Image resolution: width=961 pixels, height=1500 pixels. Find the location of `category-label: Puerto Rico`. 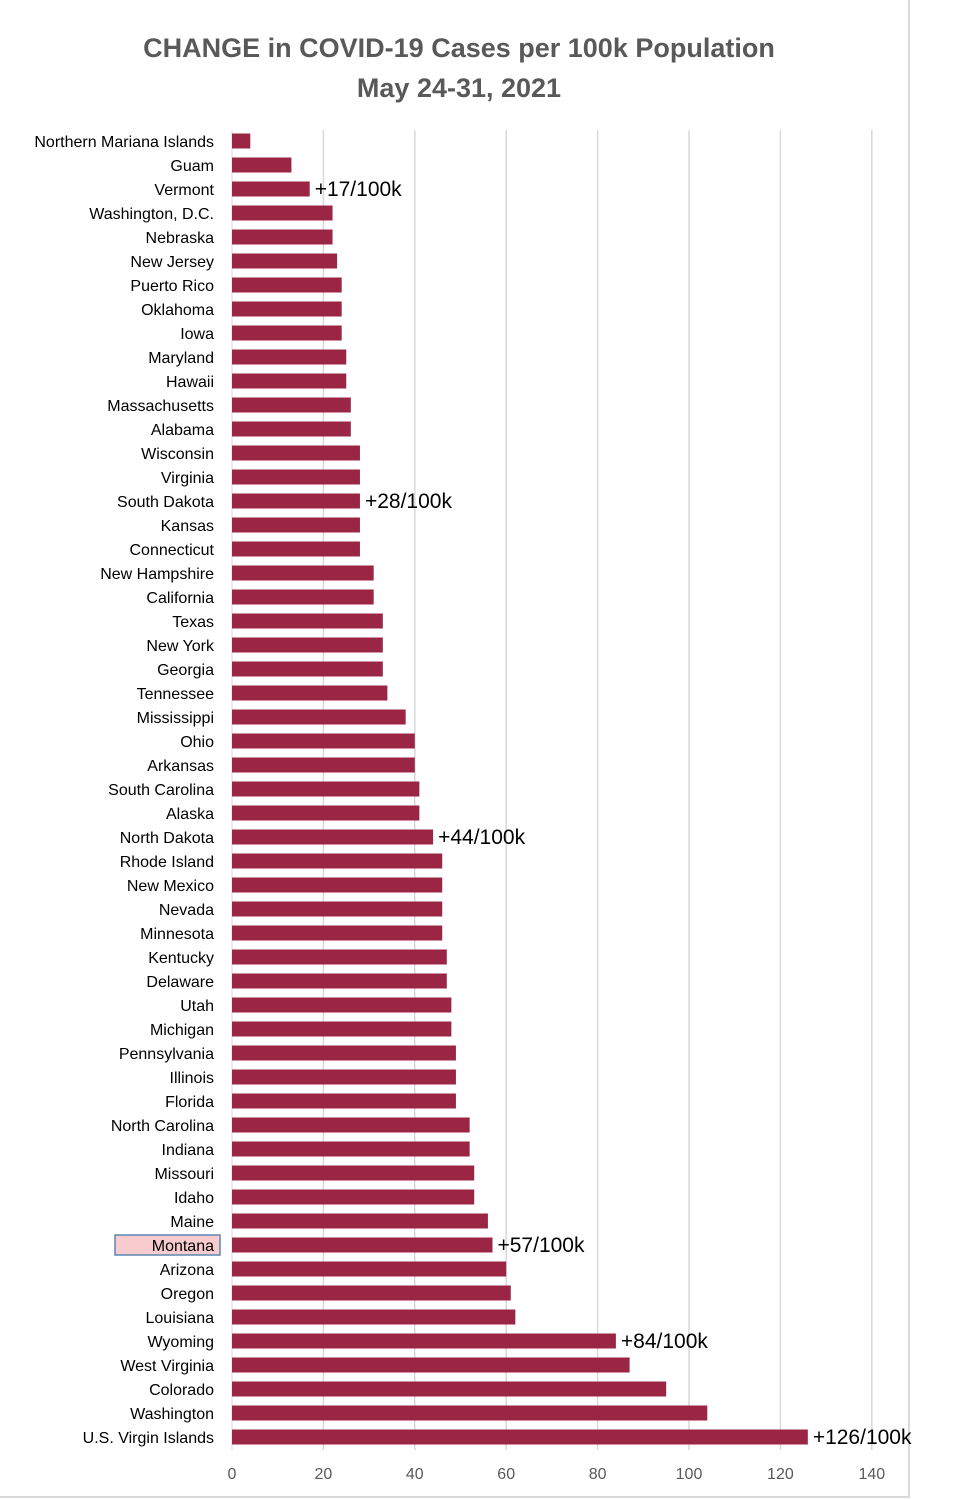

category-label: Puerto Rico is located at coordinates (172, 286).